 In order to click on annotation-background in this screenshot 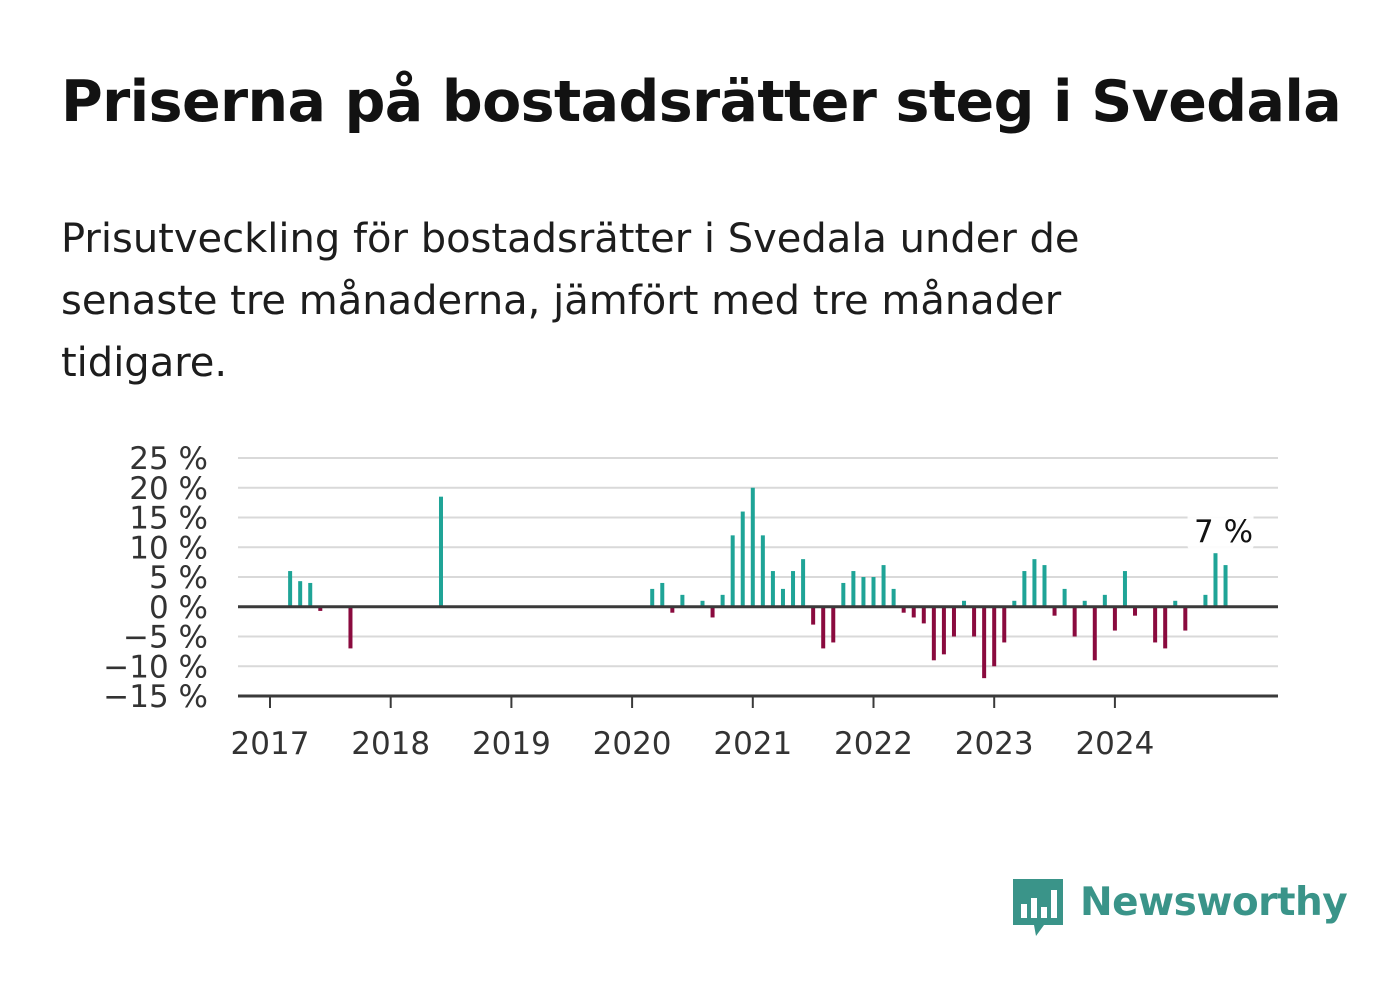, I will do `click(1220, 531)`.